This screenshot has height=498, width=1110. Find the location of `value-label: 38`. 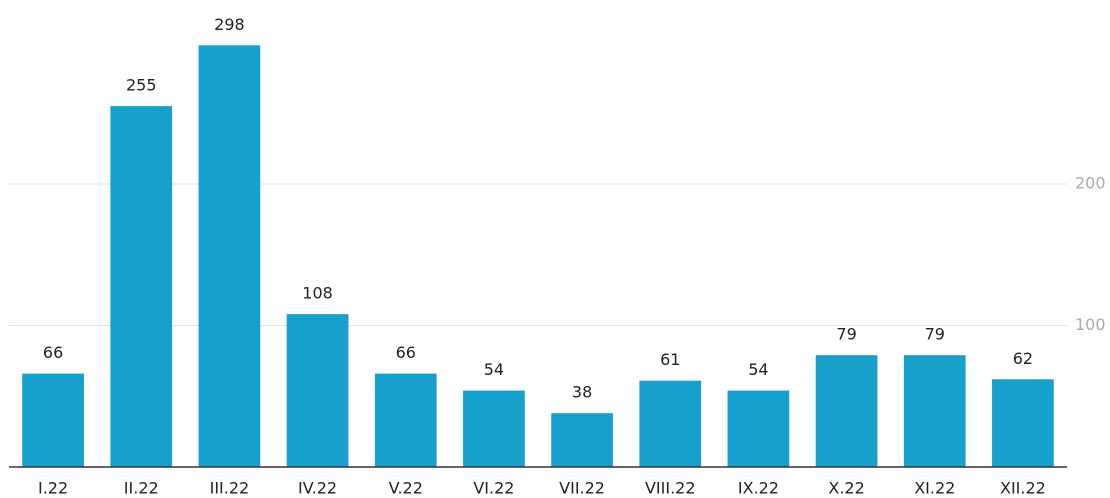

value-label: 38 is located at coordinates (582, 392).